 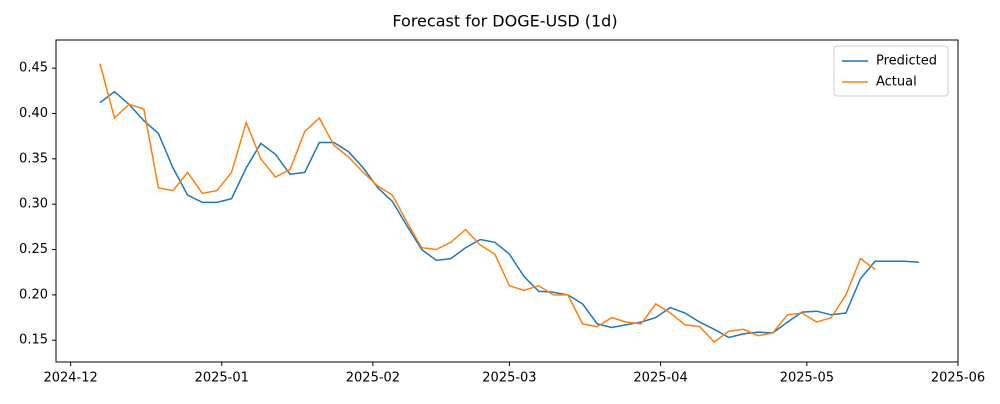 What do you see at coordinates (33, 249) in the screenshot?
I see `y-tick-label: 0.25` at bounding box center [33, 249].